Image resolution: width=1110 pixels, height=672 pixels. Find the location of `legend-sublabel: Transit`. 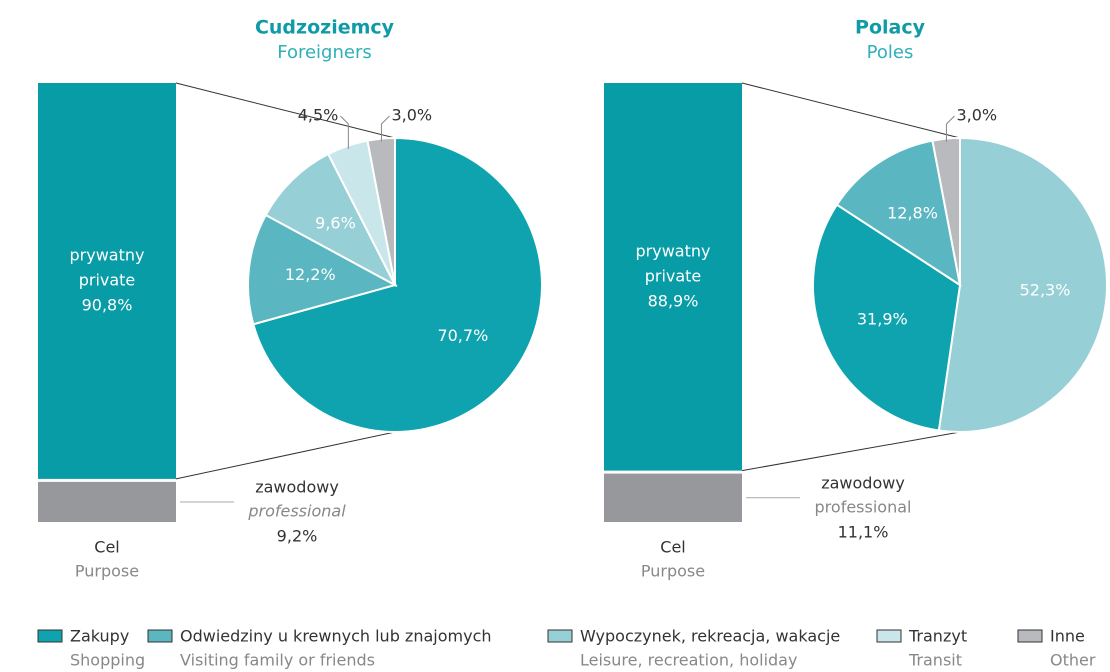

legend-sublabel: Transit is located at coordinates (935, 660).